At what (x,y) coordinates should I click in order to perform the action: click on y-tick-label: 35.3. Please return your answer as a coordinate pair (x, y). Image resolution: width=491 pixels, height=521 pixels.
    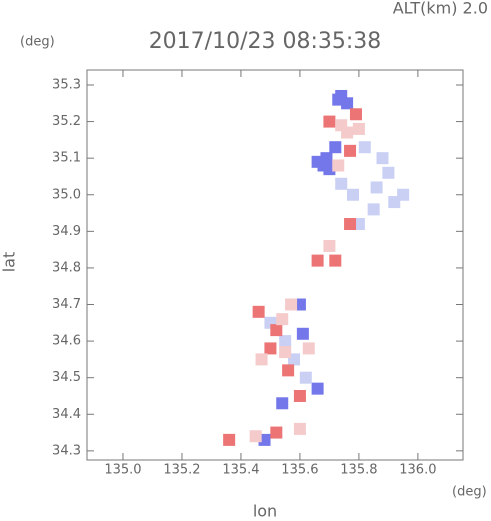
    Looking at the image, I should click on (66, 85).